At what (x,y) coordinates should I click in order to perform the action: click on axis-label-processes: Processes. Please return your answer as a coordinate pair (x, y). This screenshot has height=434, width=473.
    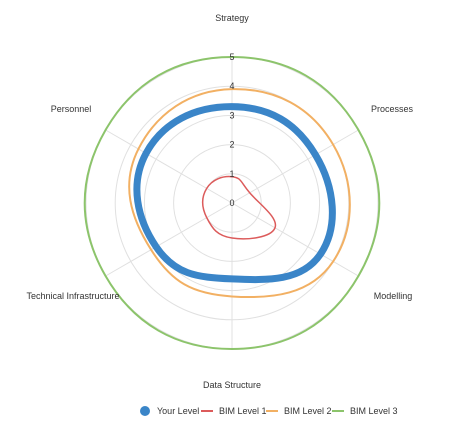
    Looking at the image, I should click on (392, 109).